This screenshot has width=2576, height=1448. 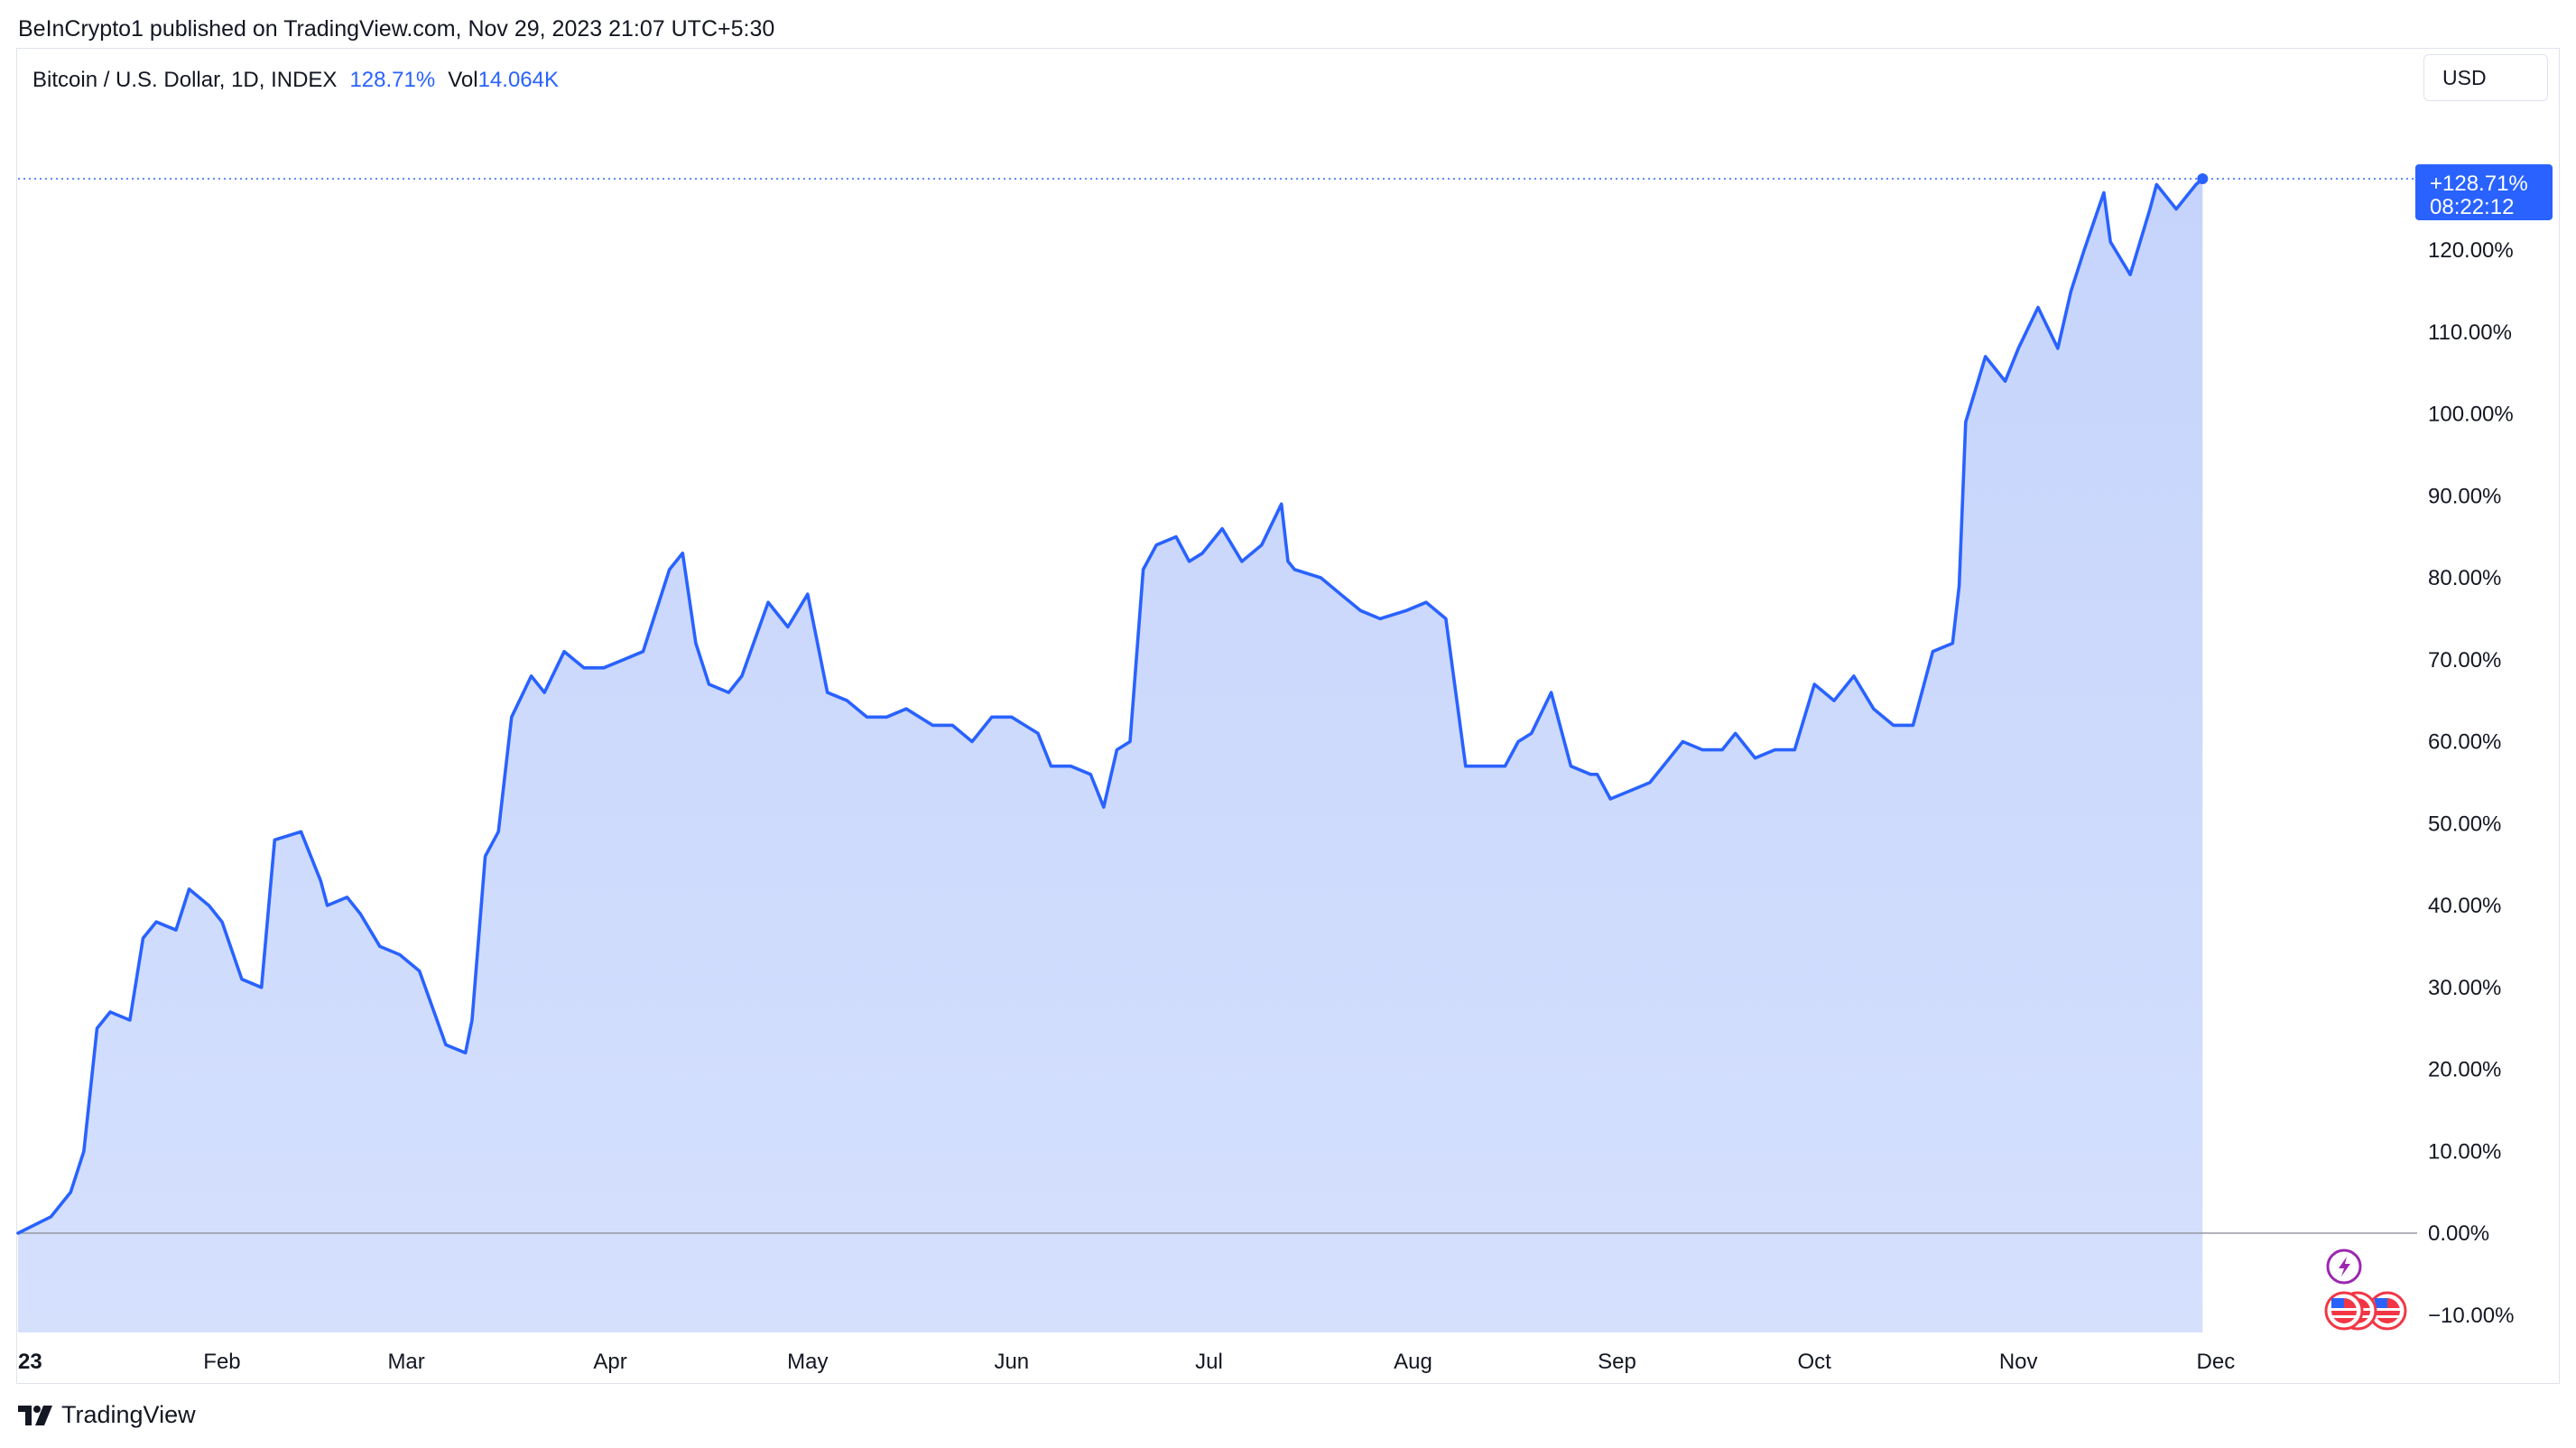 What do you see at coordinates (2479, 184) in the screenshot?
I see `last-price-badge-value: +128.71%` at bounding box center [2479, 184].